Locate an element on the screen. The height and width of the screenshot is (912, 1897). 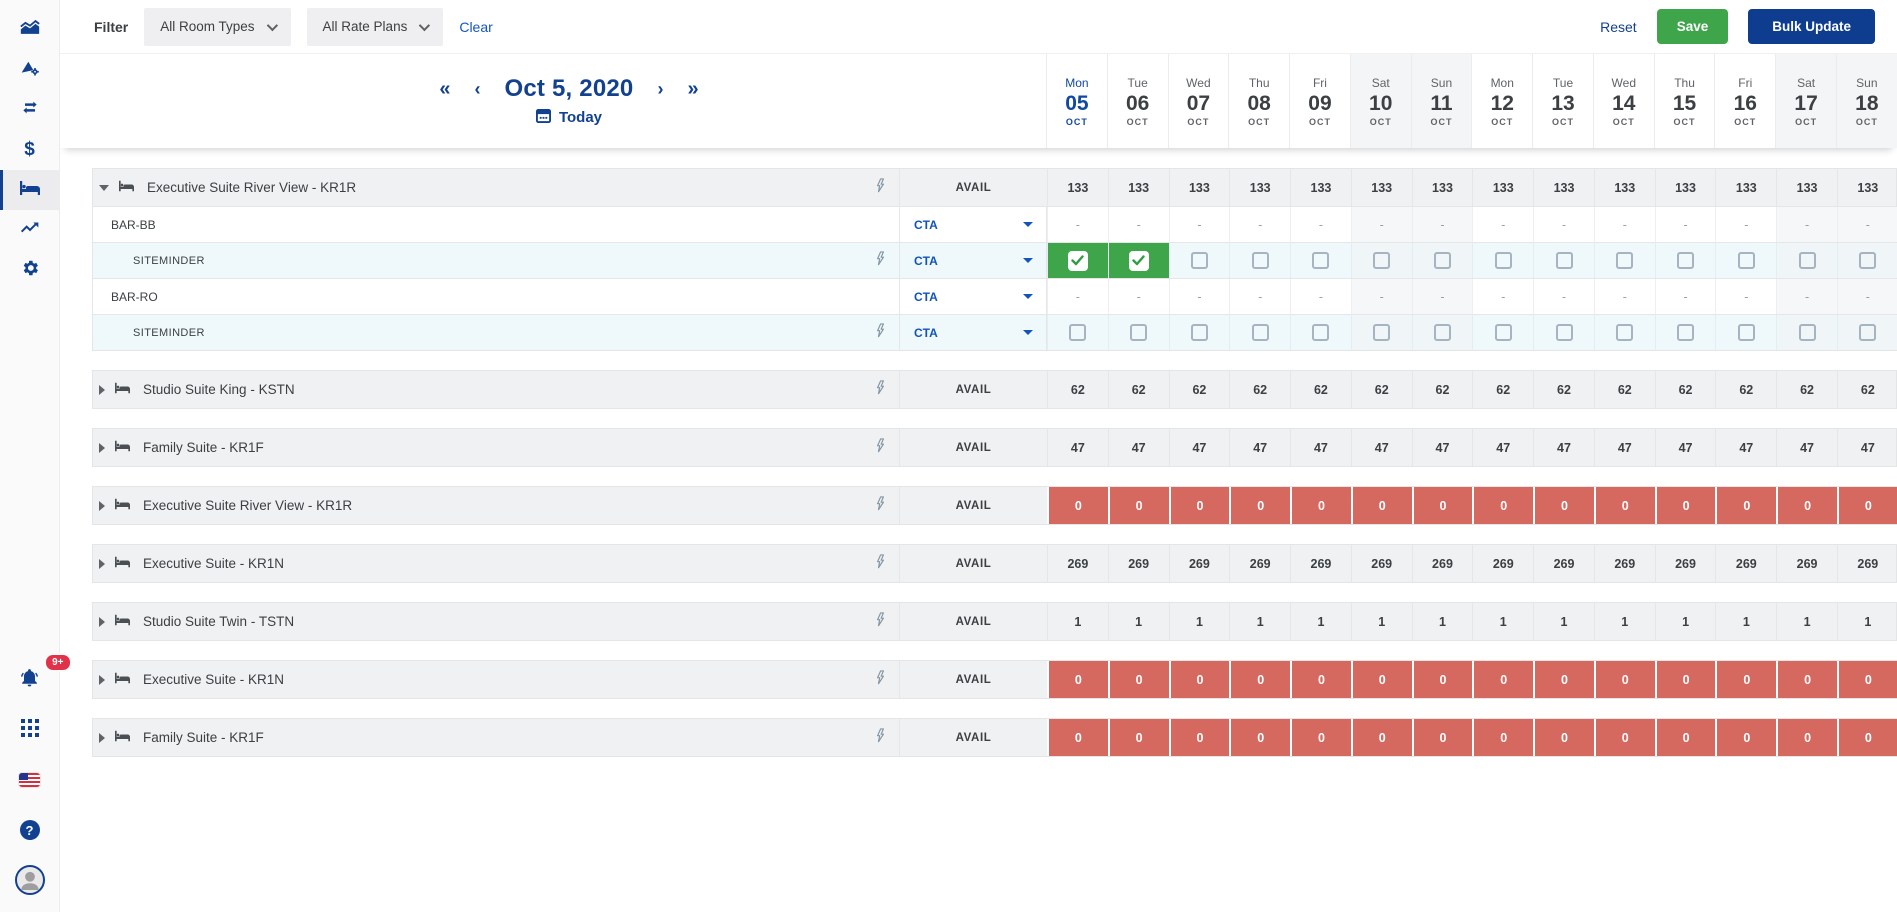
sidebar-item-dashboard is located at coordinates (30, 30).